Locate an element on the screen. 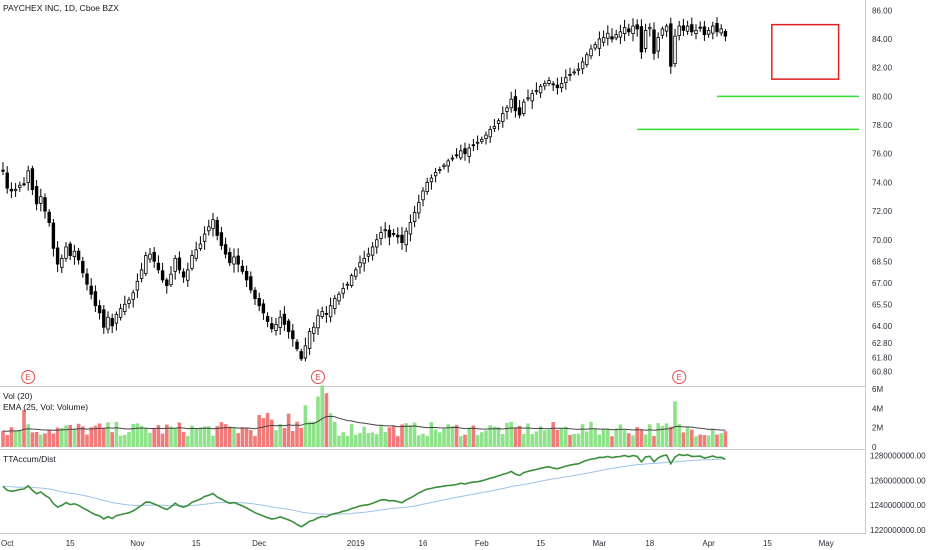  time-tick-label: Dec is located at coordinates (259, 543).